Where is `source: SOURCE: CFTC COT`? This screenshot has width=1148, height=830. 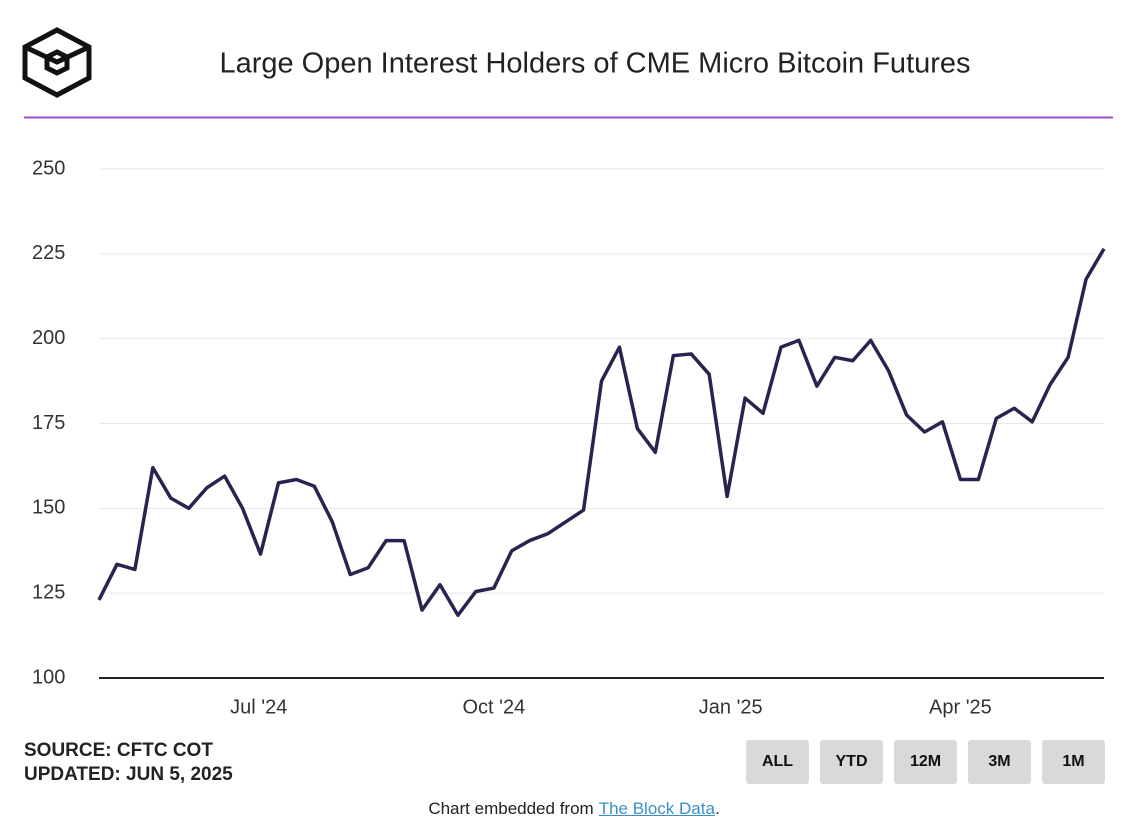
source: SOURCE: CFTC COT is located at coordinates (118, 750).